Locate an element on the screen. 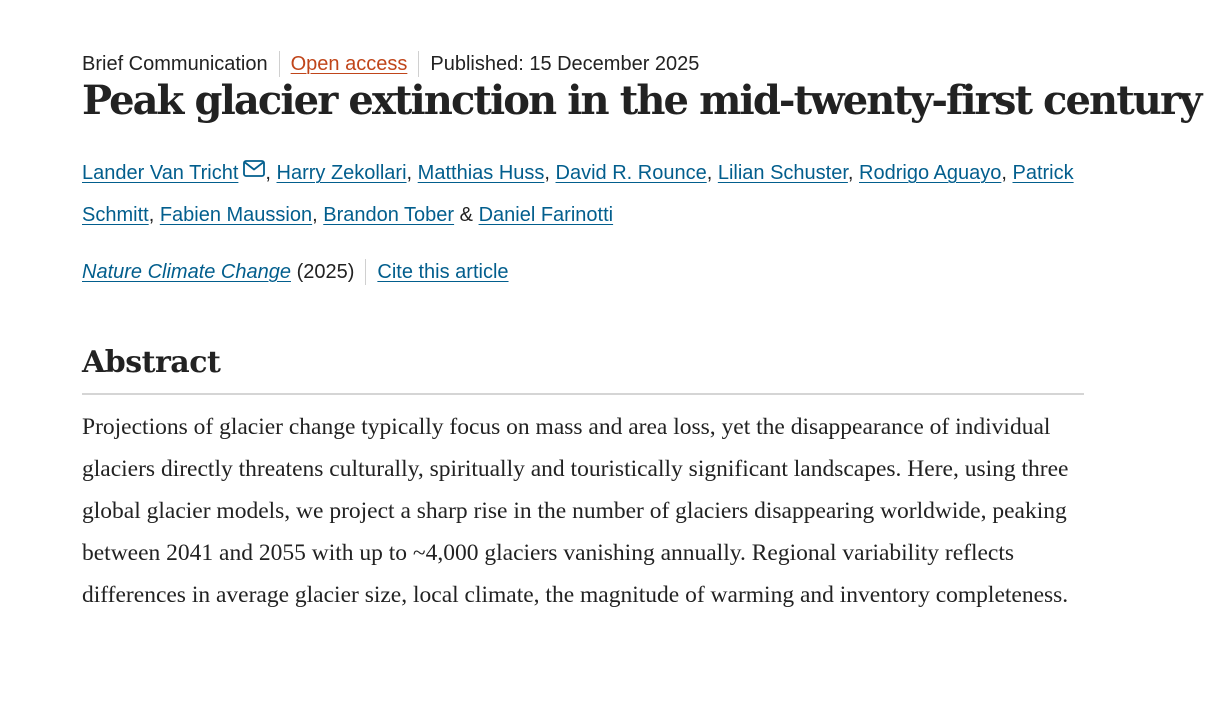  cite-article-link: Cite this article is located at coordinates (443, 271).